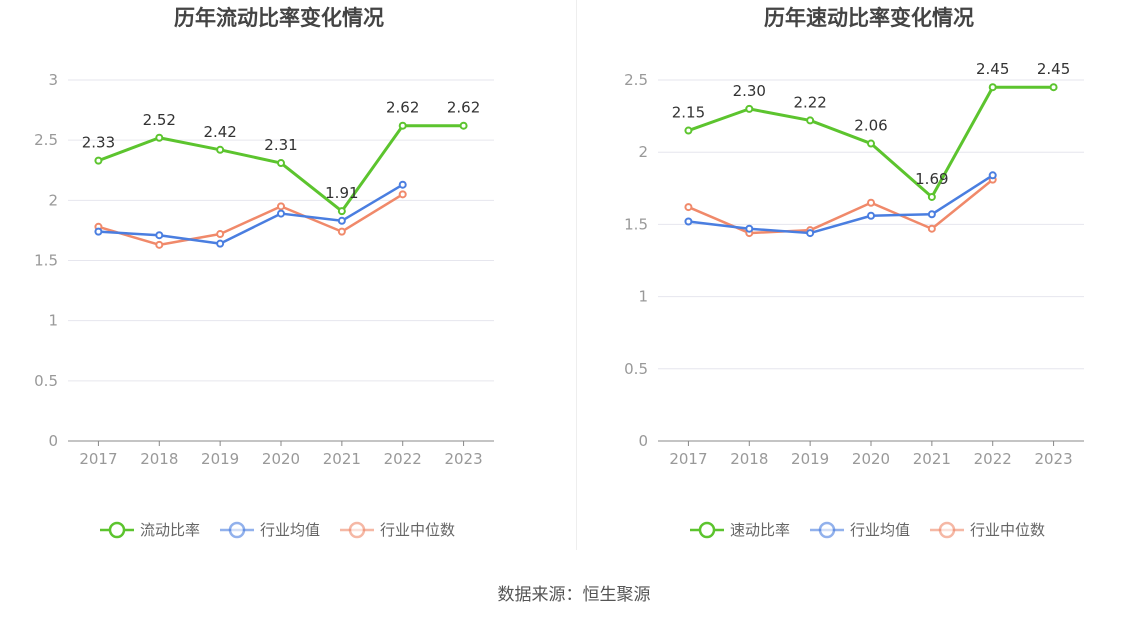 Image resolution: width=1148 pixels, height=619 pixels. Describe the element at coordinates (688, 113) in the screenshot. I see `data-label: 2.15` at that location.